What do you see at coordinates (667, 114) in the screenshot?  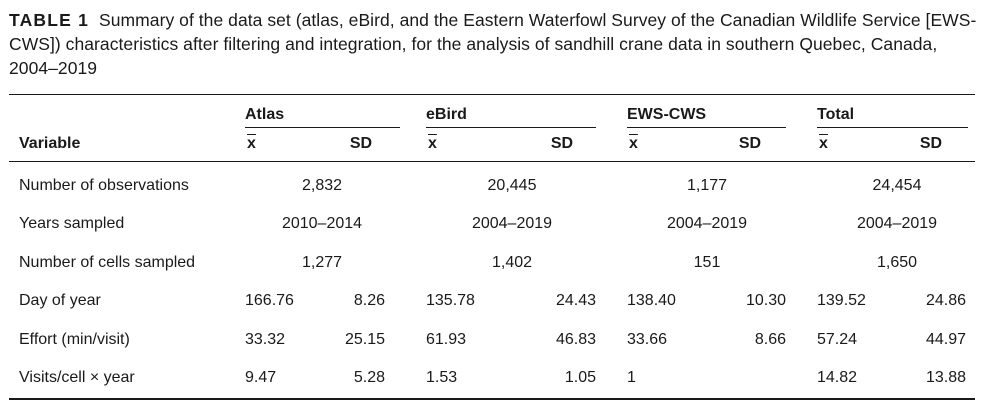 I see `group-header-ews-cws: EWS-CWS` at bounding box center [667, 114].